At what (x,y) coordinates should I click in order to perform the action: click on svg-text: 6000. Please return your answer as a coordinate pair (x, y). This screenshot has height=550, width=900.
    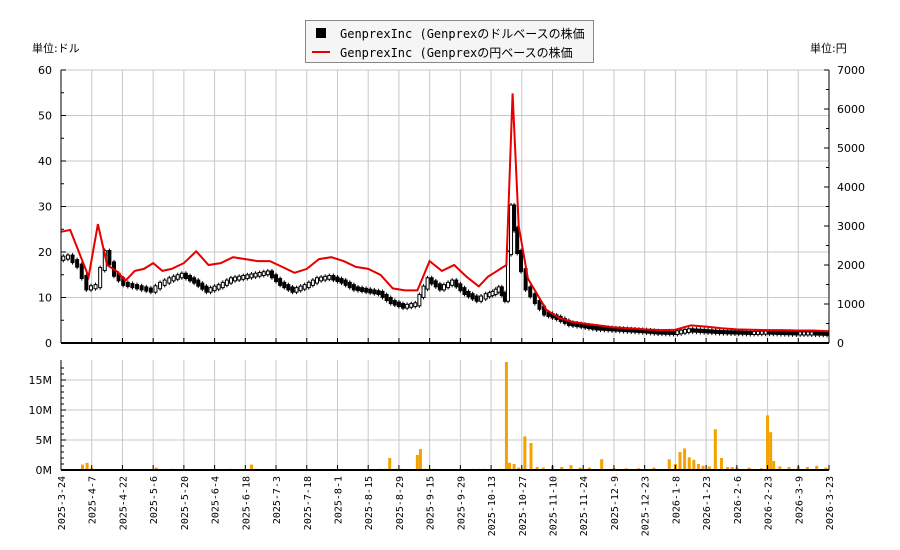
    Looking at the image, I should click on (851, 109).